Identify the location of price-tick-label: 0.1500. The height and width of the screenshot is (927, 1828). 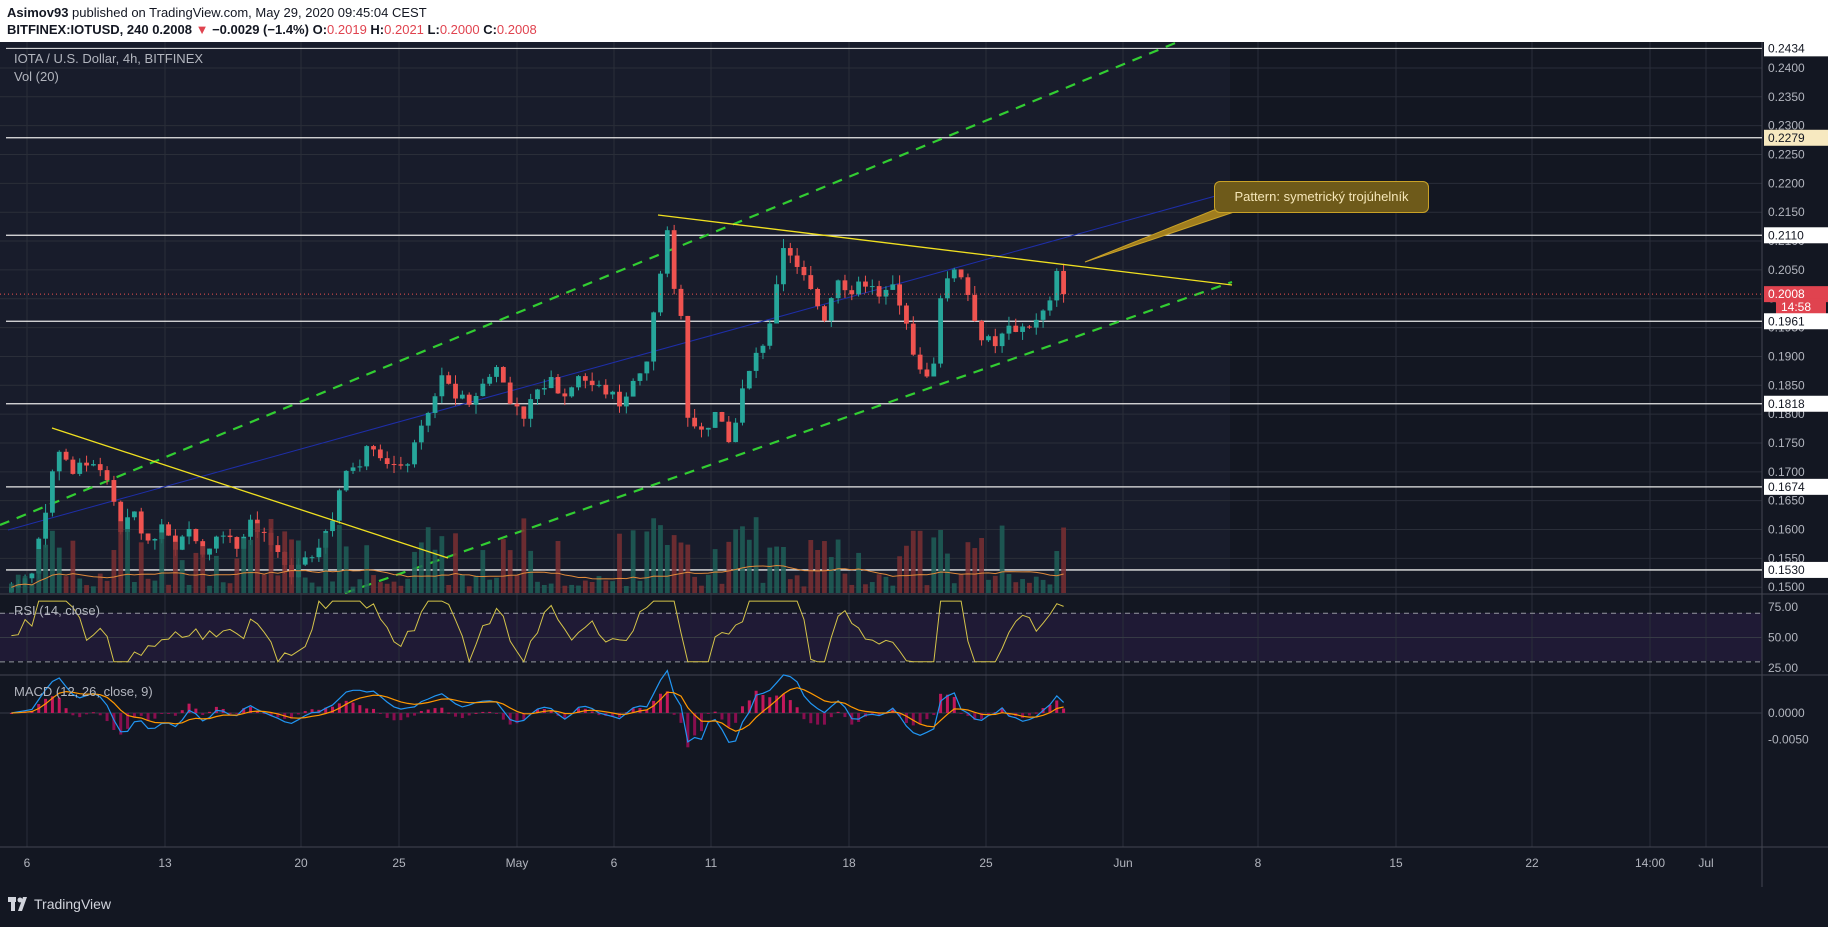
(1786, 587).